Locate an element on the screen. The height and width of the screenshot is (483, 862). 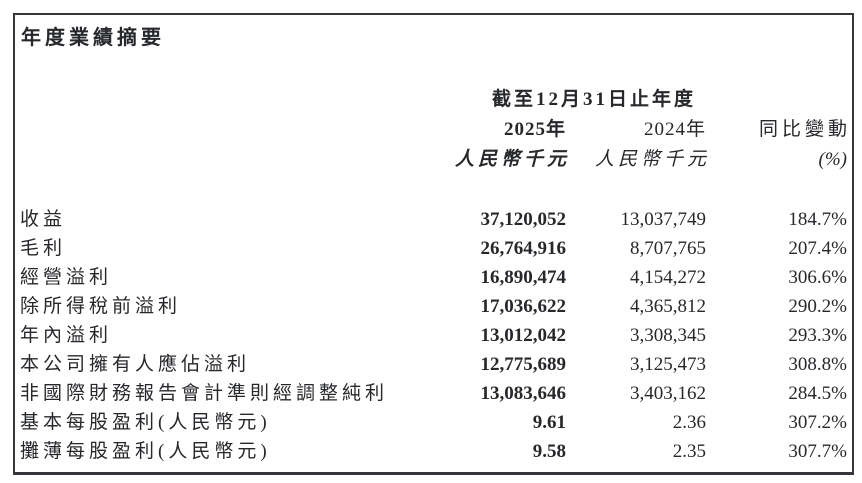
value-change: 207.4% is located at coordinates (817, 248).